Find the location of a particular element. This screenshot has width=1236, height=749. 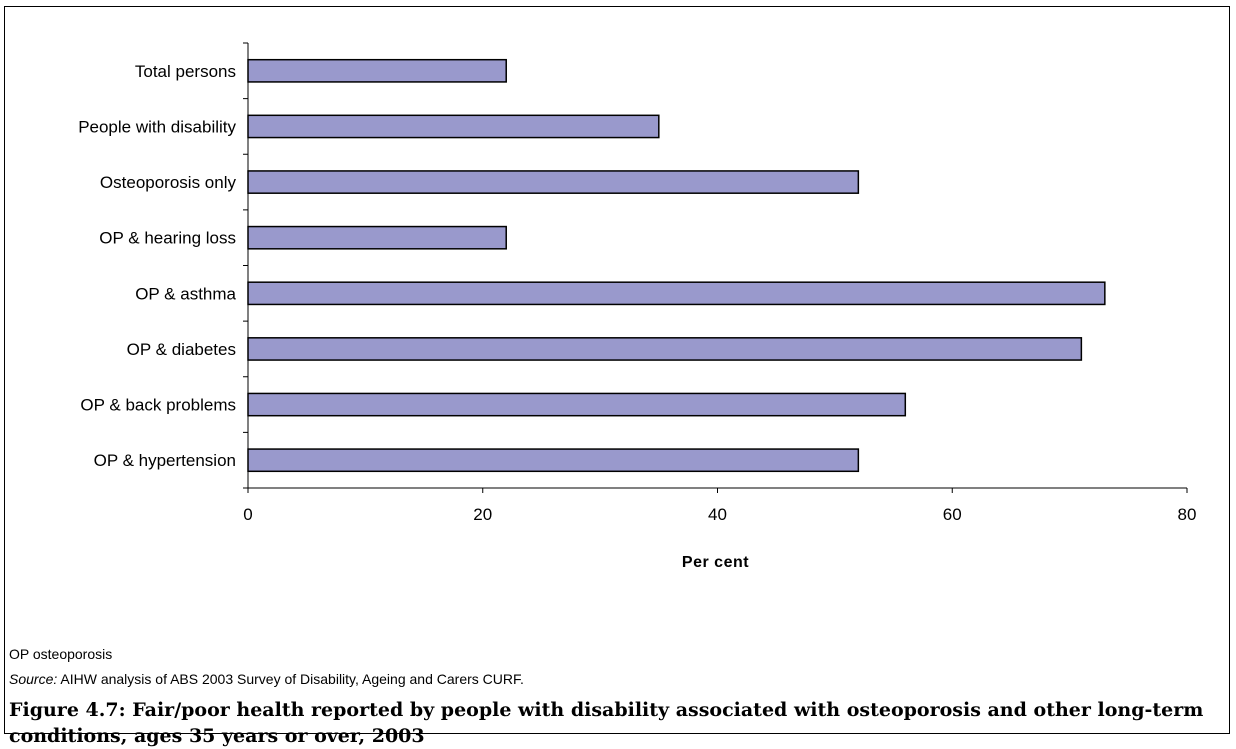

category-label: OP & hearing loss is located at coordinates (167, 238).